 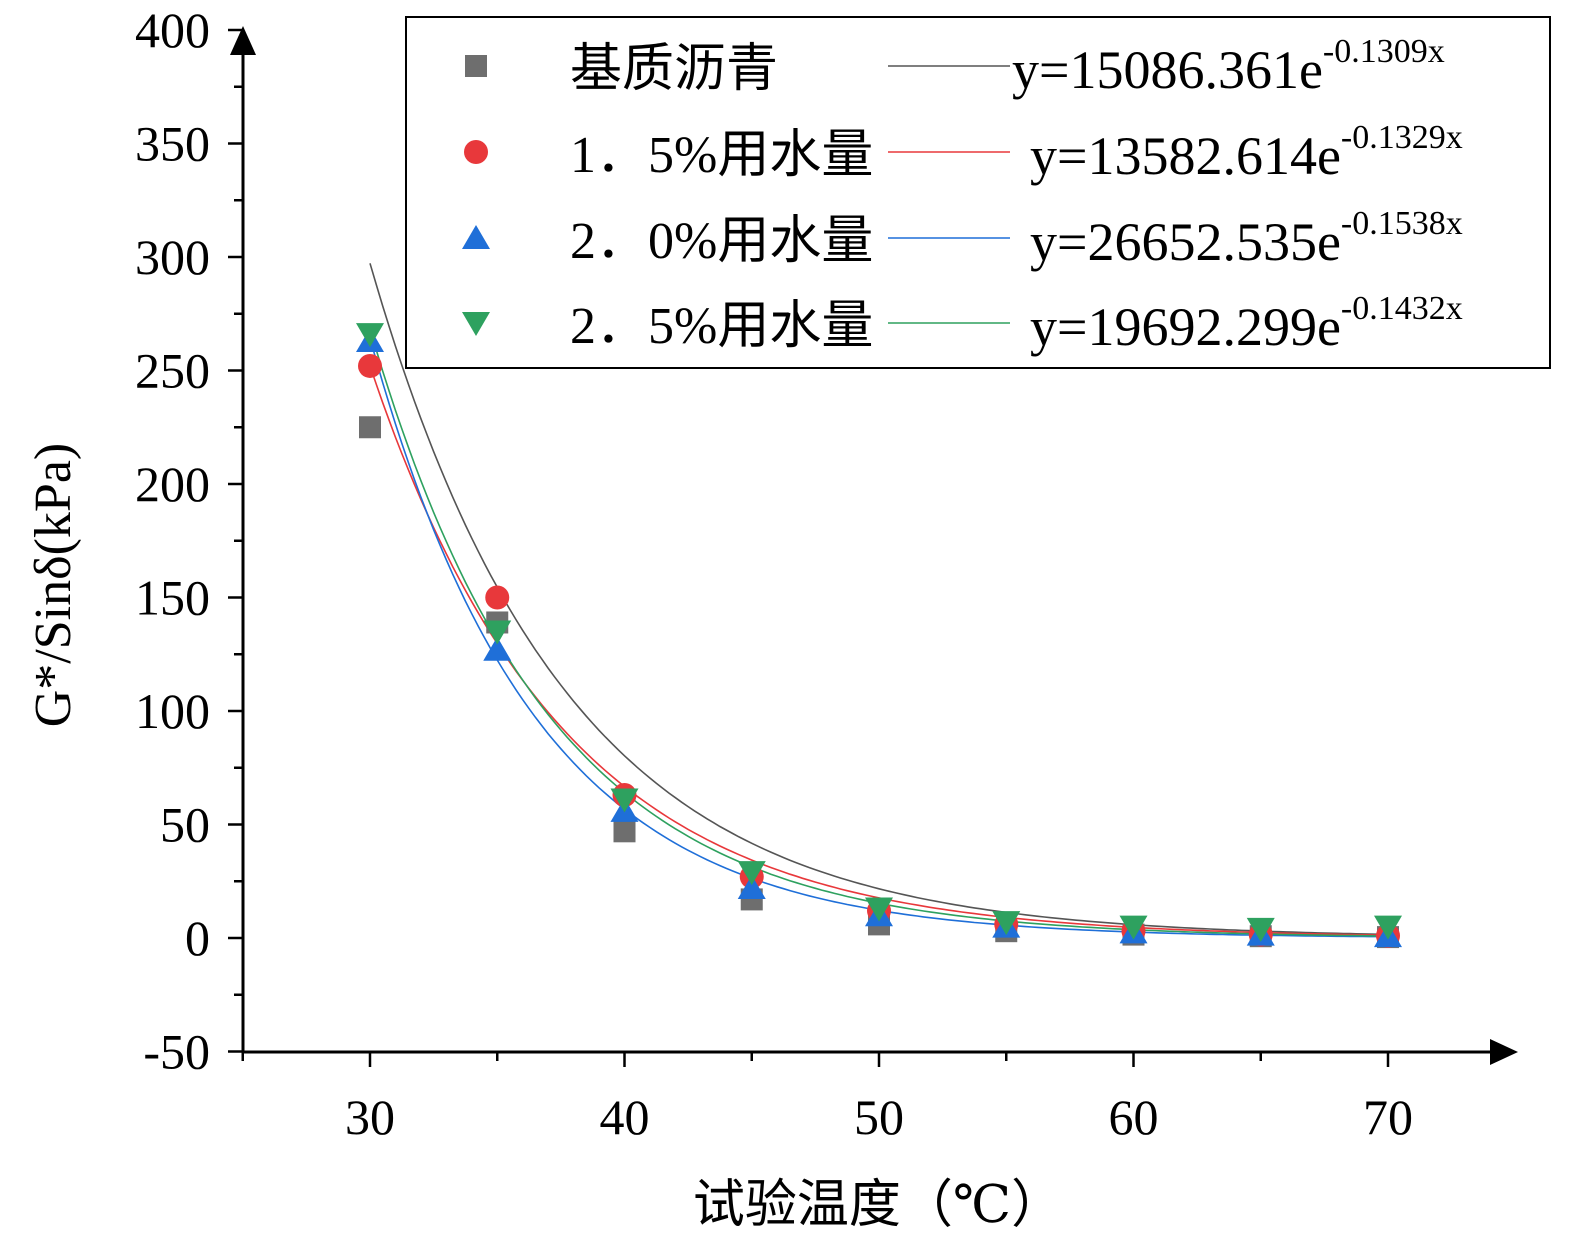 I want to click on legend-label: 2．0%用水量, so click(x=721, y=241).